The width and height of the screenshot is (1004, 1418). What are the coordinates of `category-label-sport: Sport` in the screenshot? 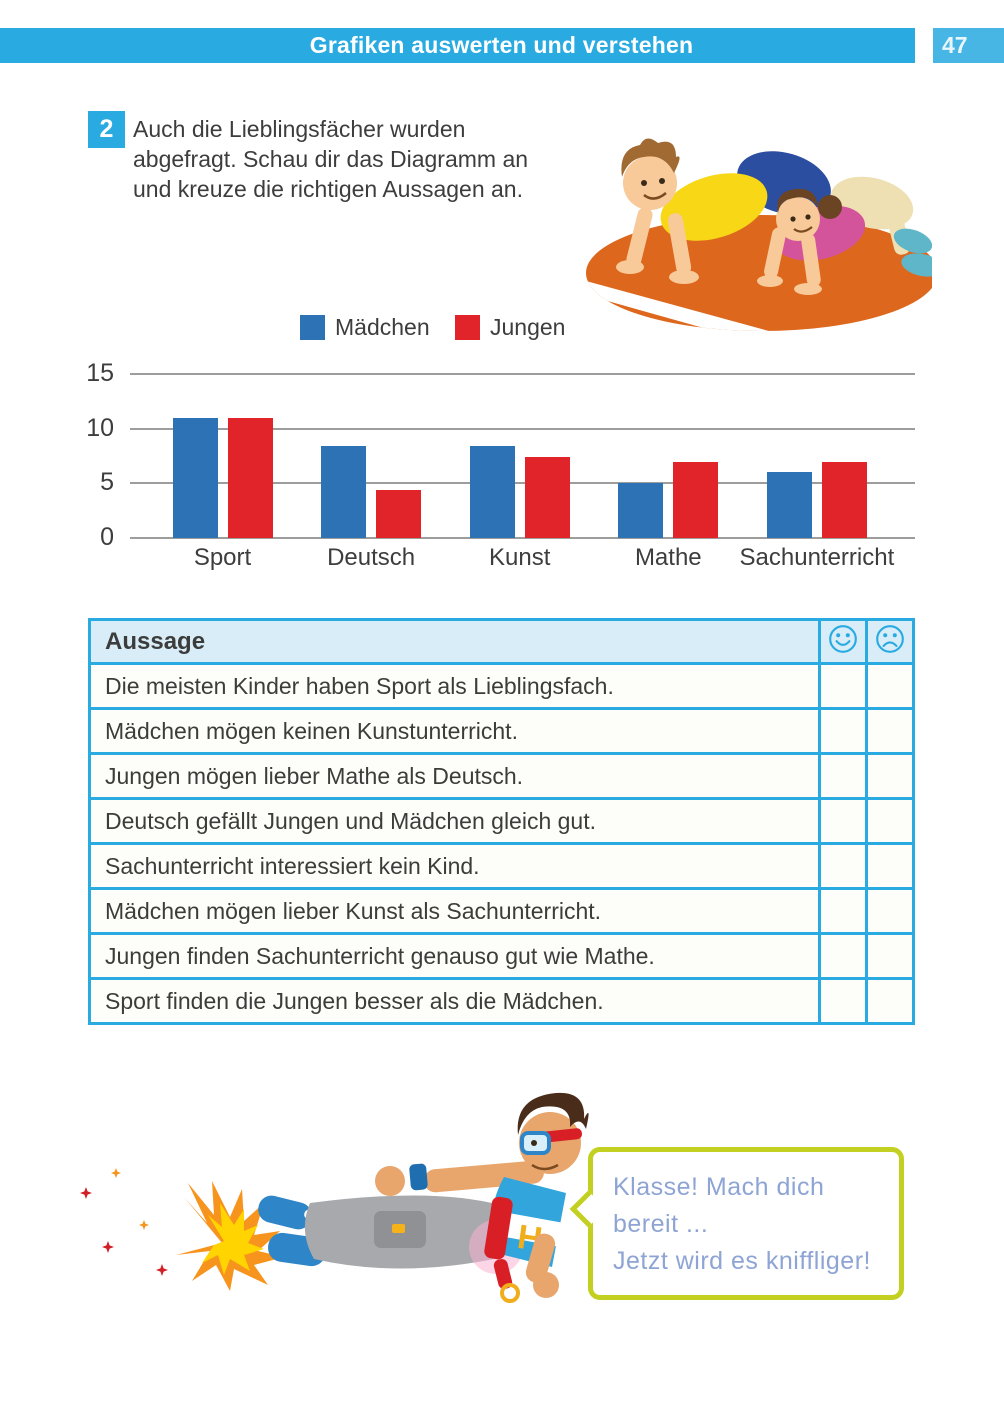 It's located at (222, 557).